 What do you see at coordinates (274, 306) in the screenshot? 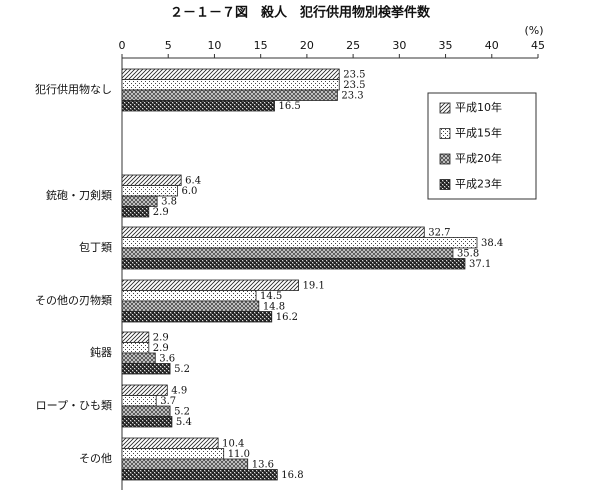
I see `value-label: 14.8` at bounding box center [274, 306].